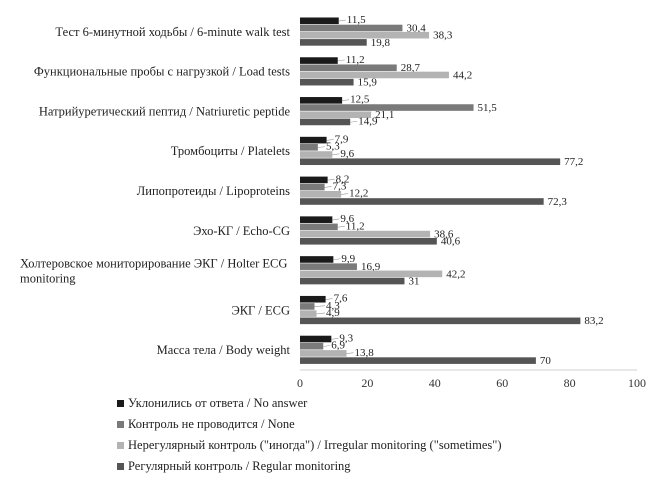 The height and width of the screenshot is (477, 656). Describe the element at coordinates (348, 259) in the screenshot. I see `data-label: 9,9` at that location.